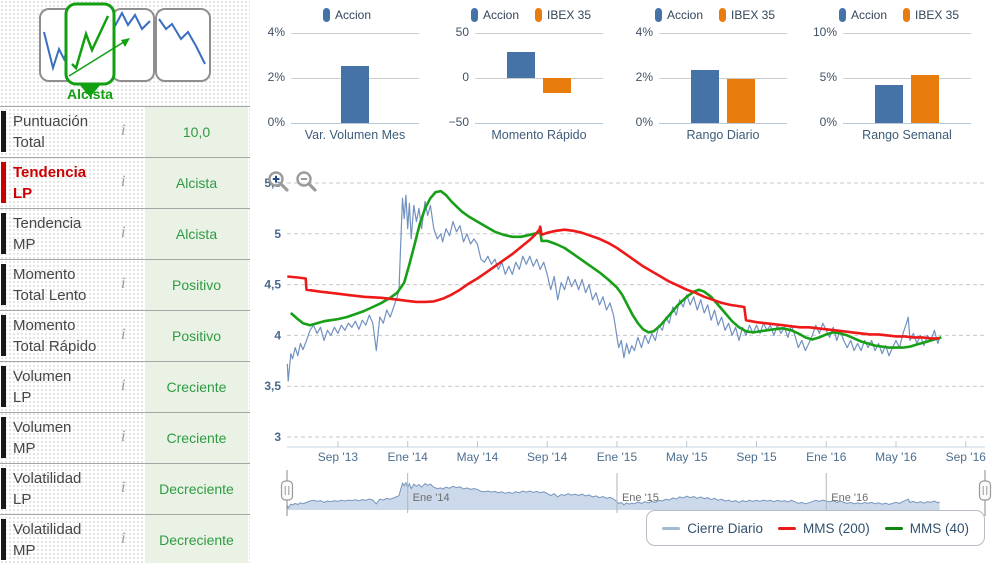 The width and height of the screenshot is (992, 563). Describe the element at coordinates (431, 498) in the screenshot. I see `navigator-label: Ene '14` at that location.